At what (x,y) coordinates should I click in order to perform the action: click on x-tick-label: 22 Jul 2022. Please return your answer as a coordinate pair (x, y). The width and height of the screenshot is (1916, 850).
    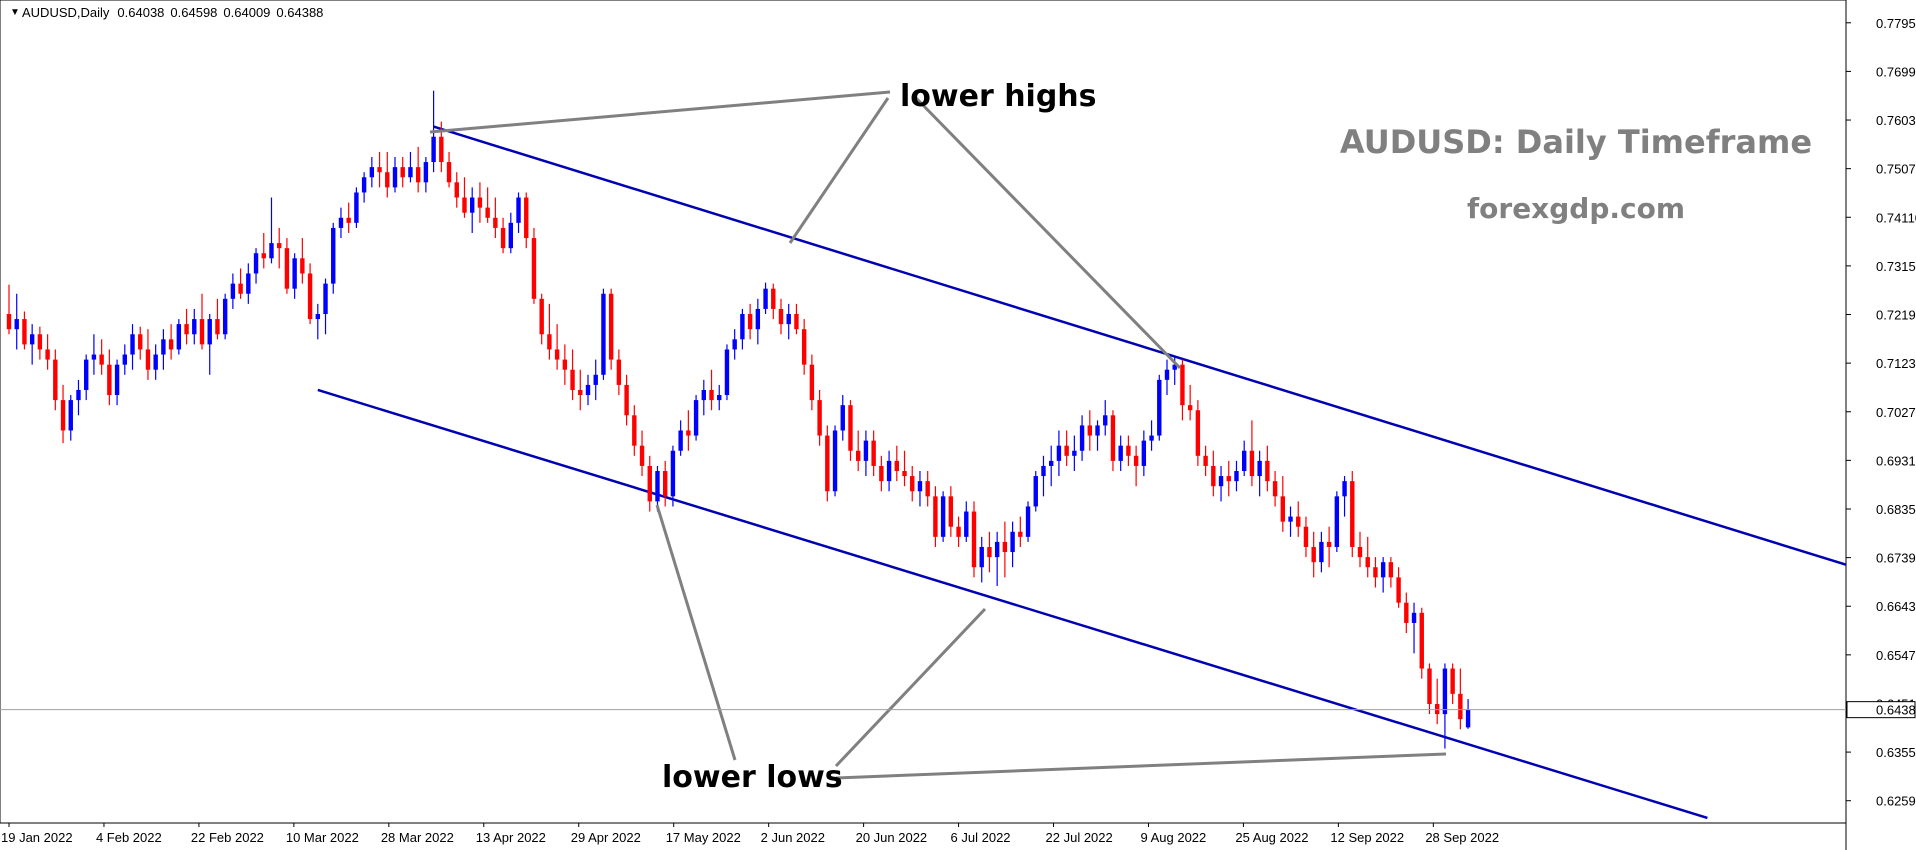
    Looking at the image, I should click on (1079, 837).